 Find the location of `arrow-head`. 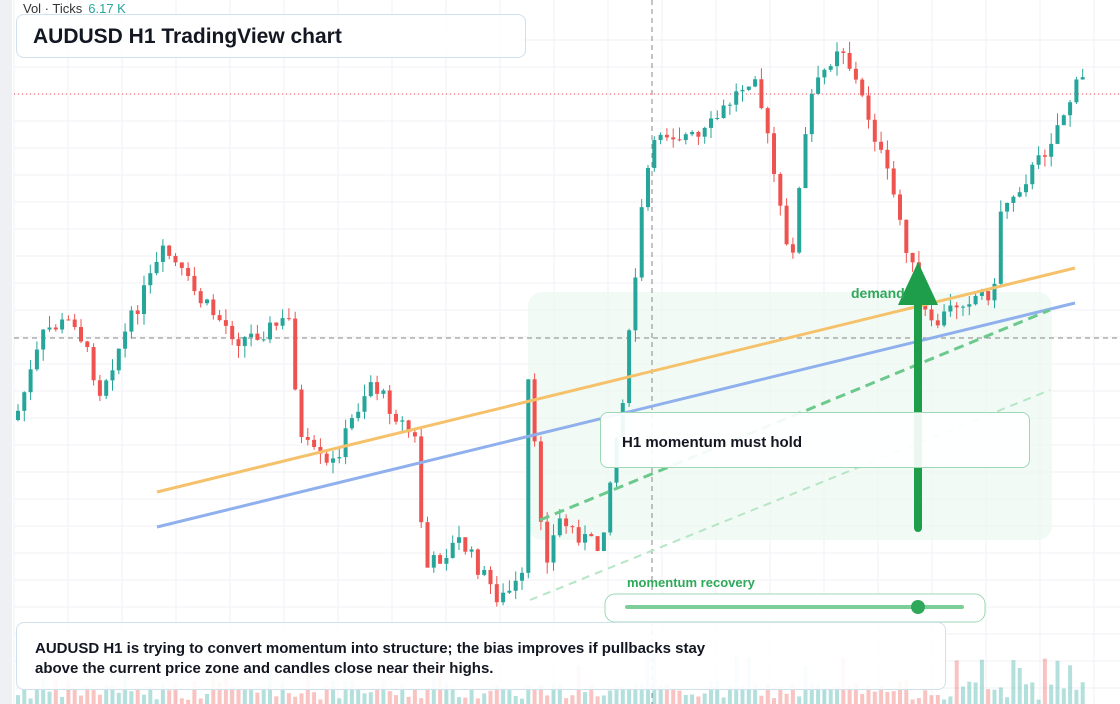

arrow-head is located at coordinates (918, 283).